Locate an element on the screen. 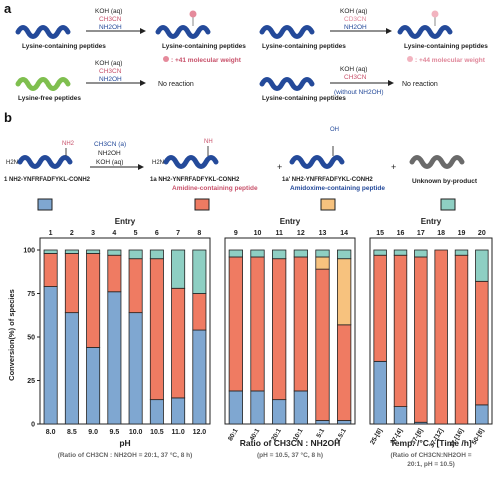 This screenshot has width=500, height=480. y-tick-label: 50 is located at coordinates (31, 338).